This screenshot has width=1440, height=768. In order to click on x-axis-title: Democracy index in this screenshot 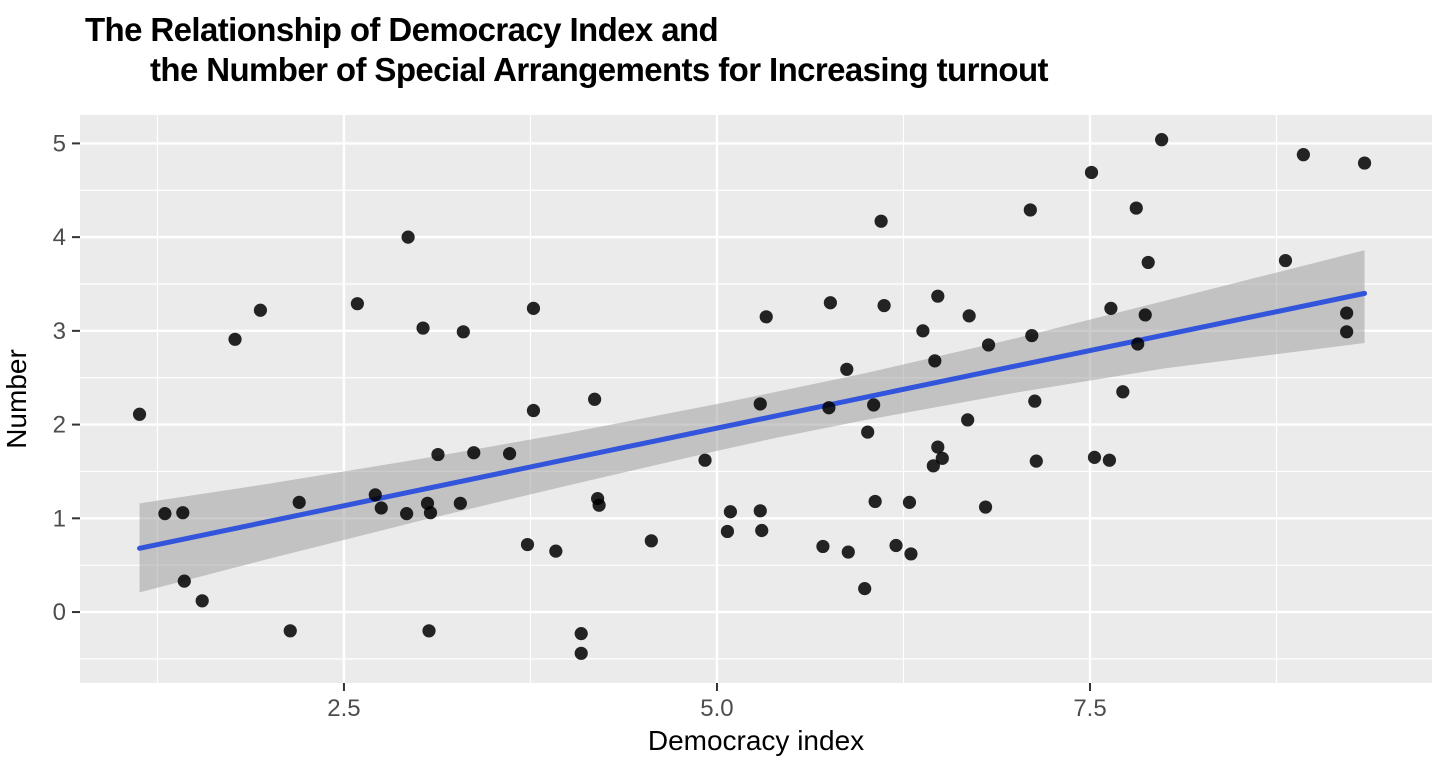, I will do `click(756, 740)`.